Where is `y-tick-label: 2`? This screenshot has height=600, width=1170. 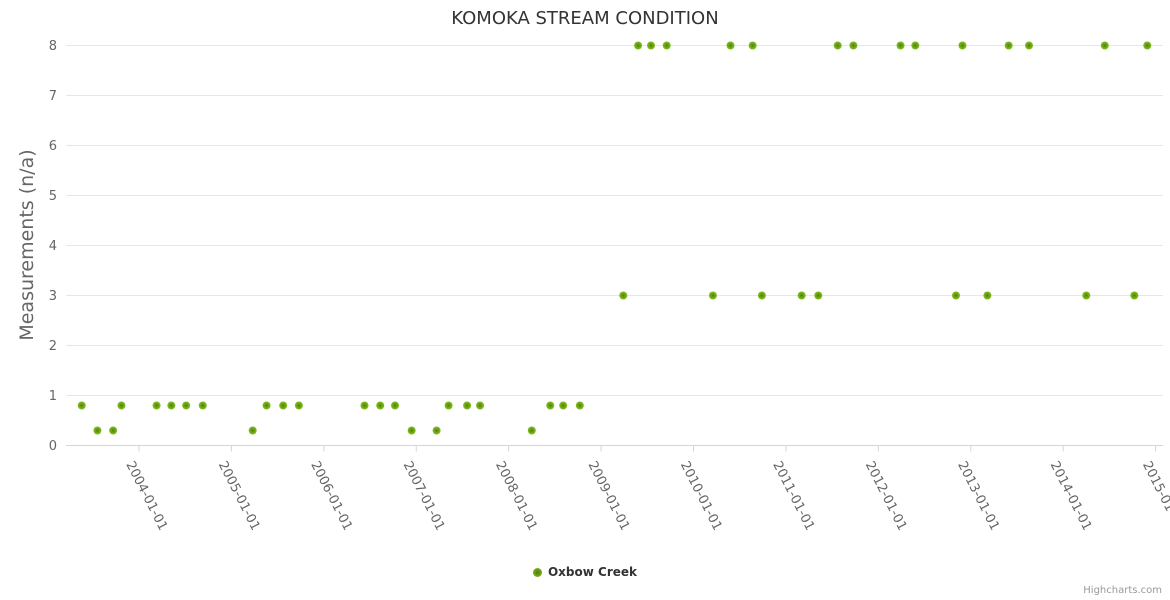 y-tick-label: 2 is located at coordinates (53, 346).